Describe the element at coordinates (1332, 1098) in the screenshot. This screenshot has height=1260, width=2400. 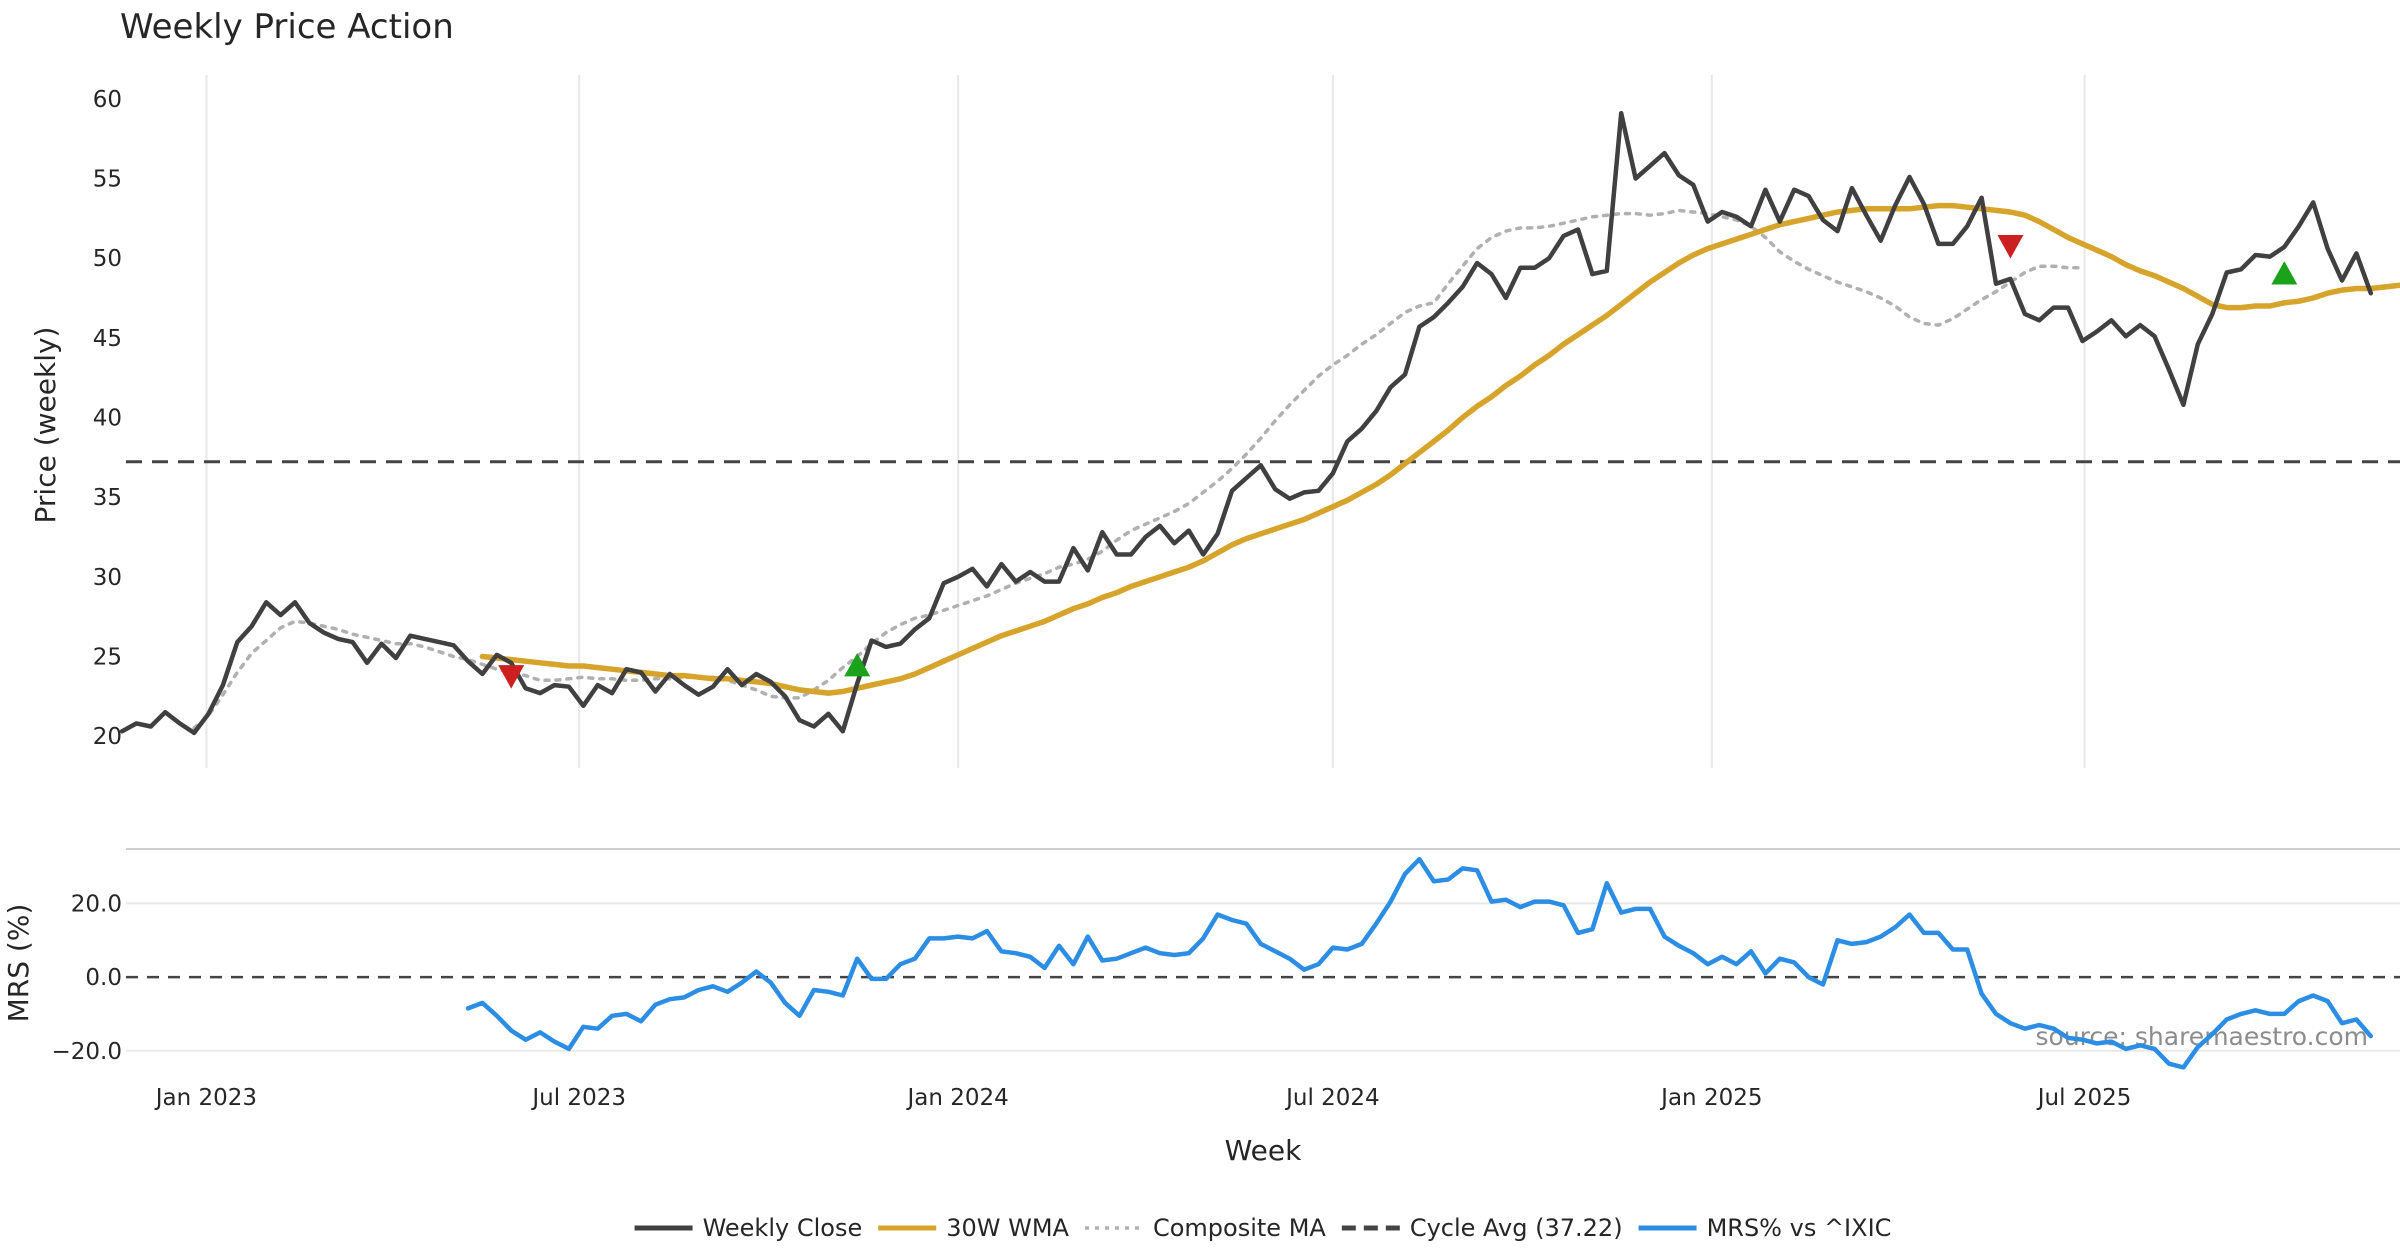
I see `x-tick-label: Jul 2024` at that location.